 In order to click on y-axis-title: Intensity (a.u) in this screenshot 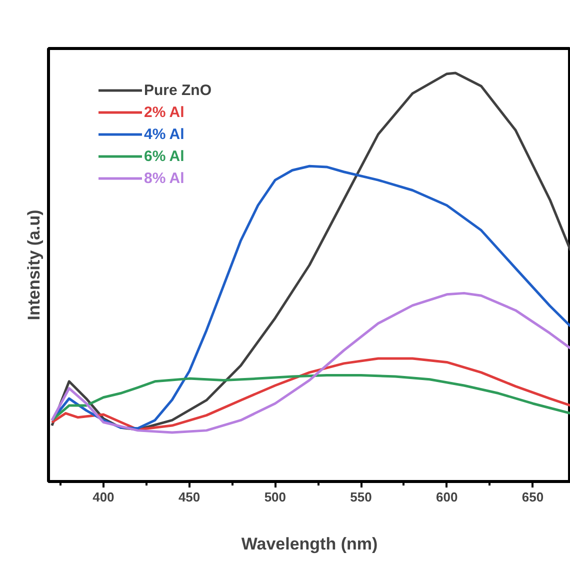, I will do `click(34, 265)`.